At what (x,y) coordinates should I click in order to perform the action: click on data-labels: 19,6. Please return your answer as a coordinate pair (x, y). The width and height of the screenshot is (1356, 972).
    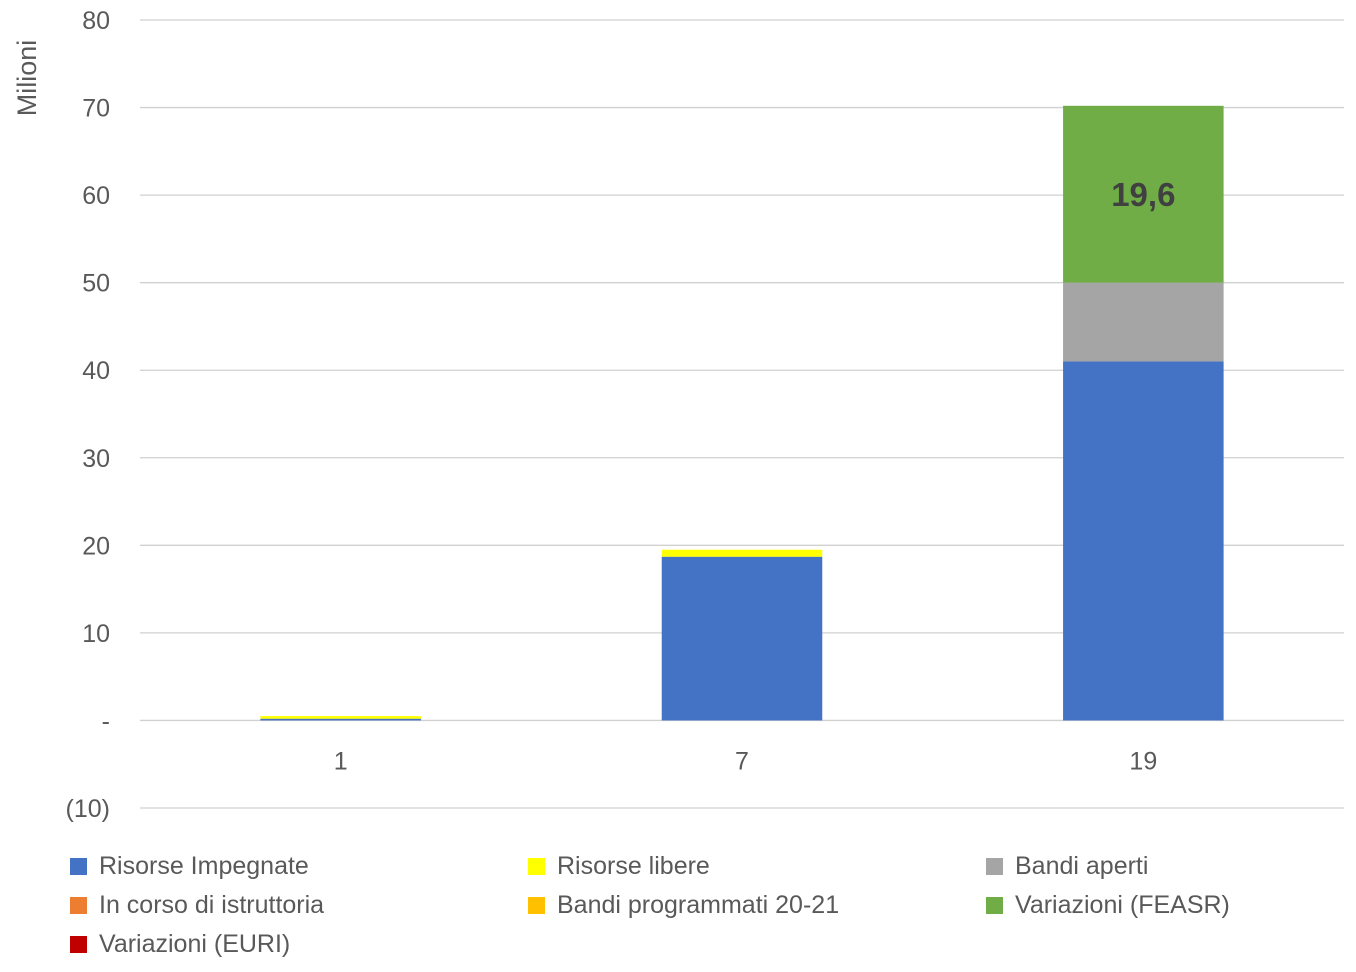
    Looking at the image, I should click on (1143, 194).